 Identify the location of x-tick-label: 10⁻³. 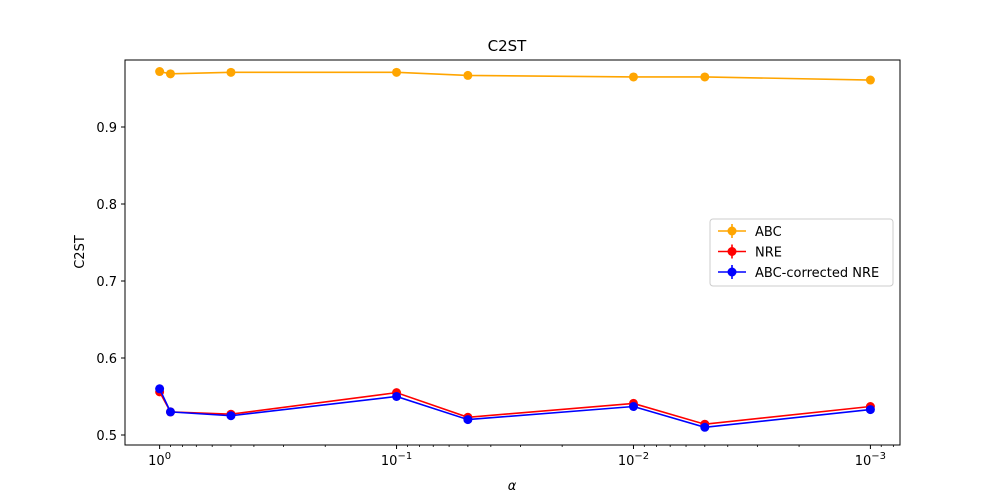
(870, 460).